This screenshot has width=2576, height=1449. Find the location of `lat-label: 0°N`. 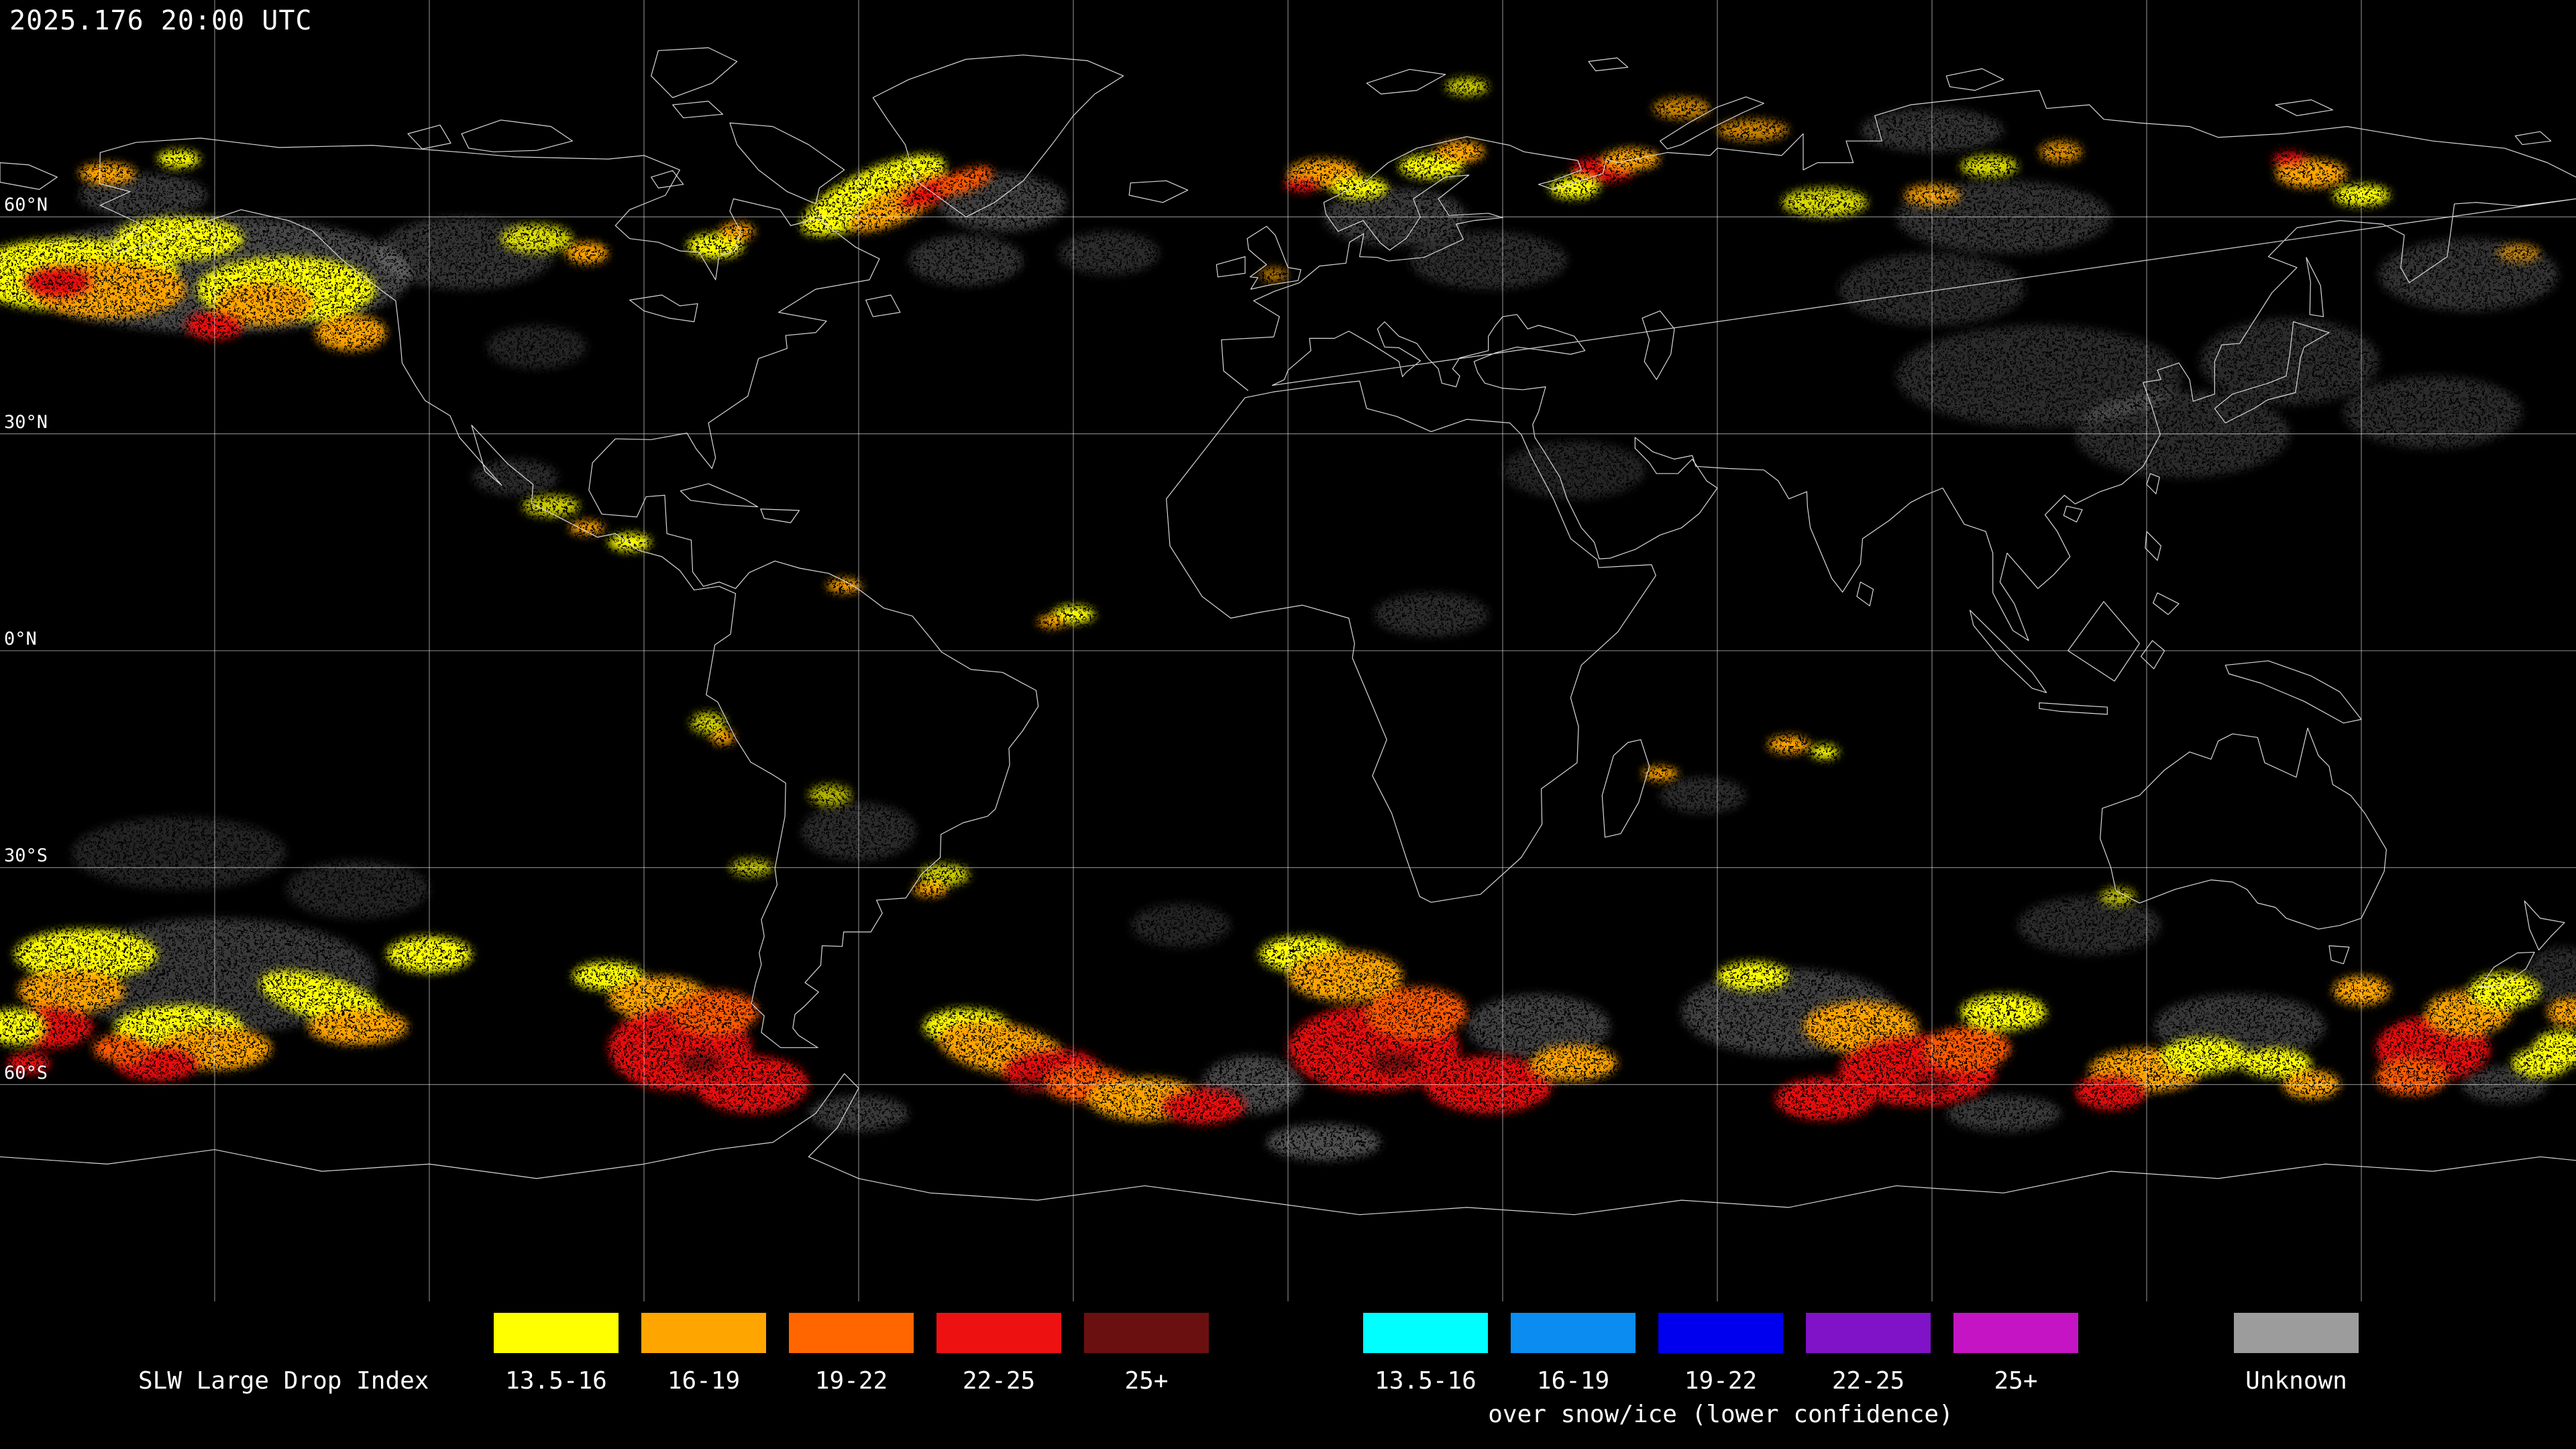

lat-label: 0°N is located at coordinates (20, 639).